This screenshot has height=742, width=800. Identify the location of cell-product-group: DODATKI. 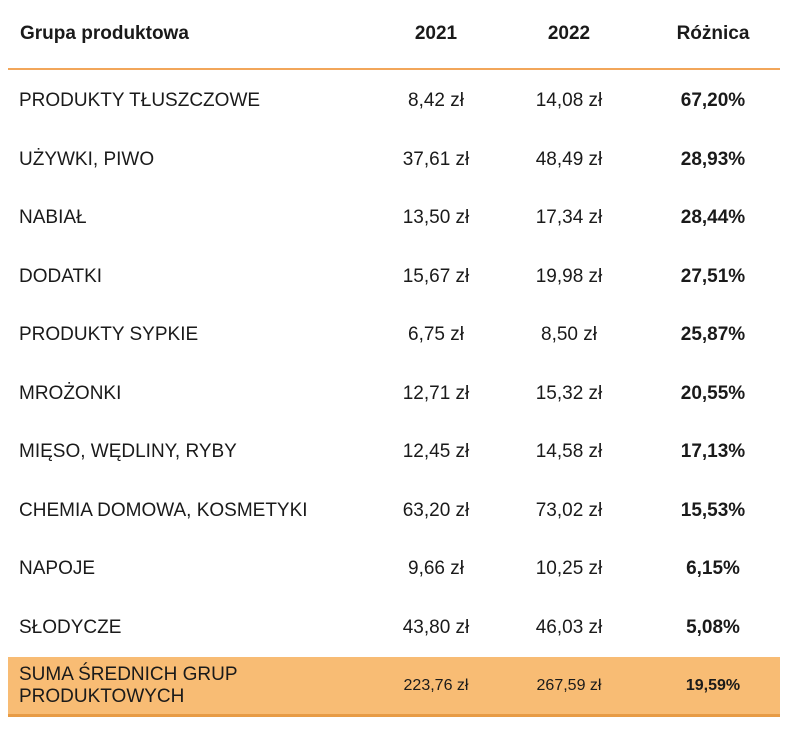
(61, 276).